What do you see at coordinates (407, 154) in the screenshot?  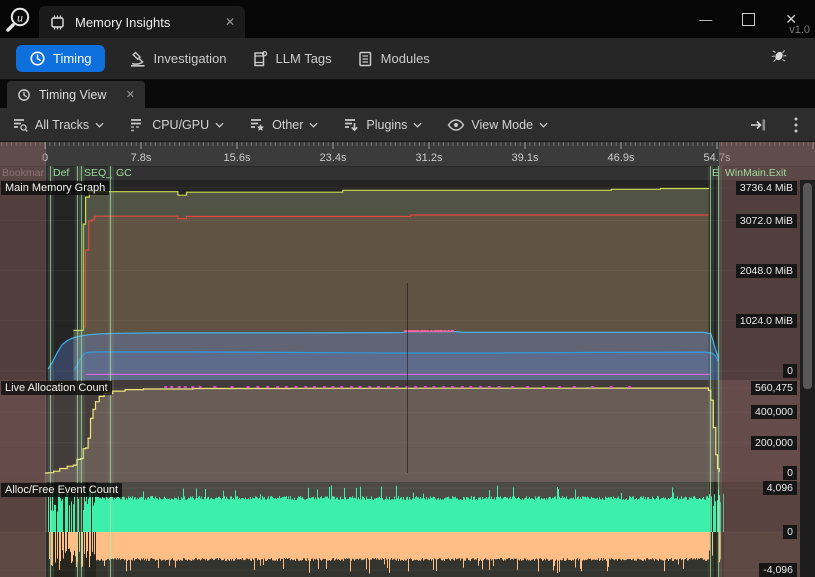 I see `time-ruler: 0 7.8s 15.6s 23.4s 31.2s 39.1s 46.9s 54.7s` at bounding box center [407, 154].